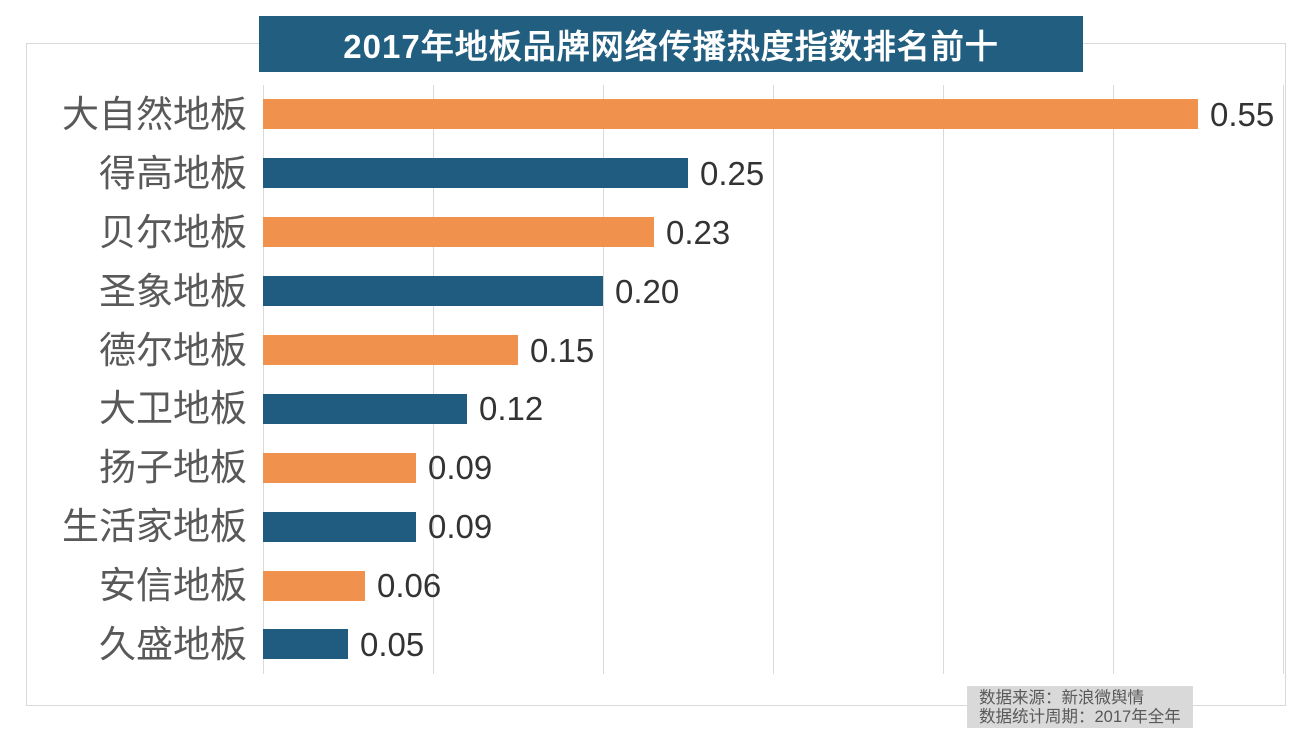 The height and width of the screenshot is (739, 1314). I want to click on category-label: 圣象地板, so click(173, 291).